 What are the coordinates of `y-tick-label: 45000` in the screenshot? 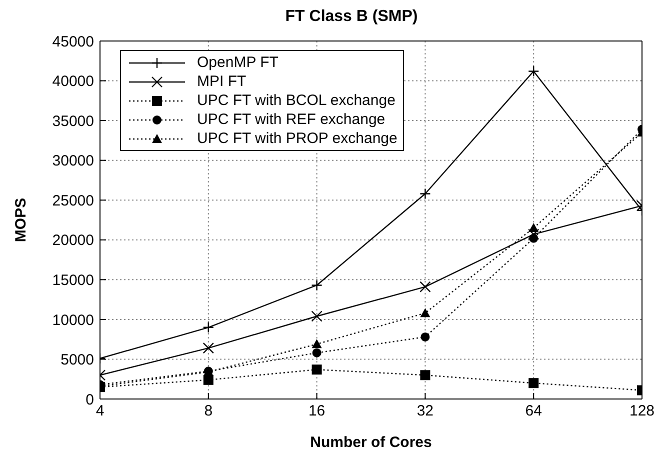 It's located at (73, 41).